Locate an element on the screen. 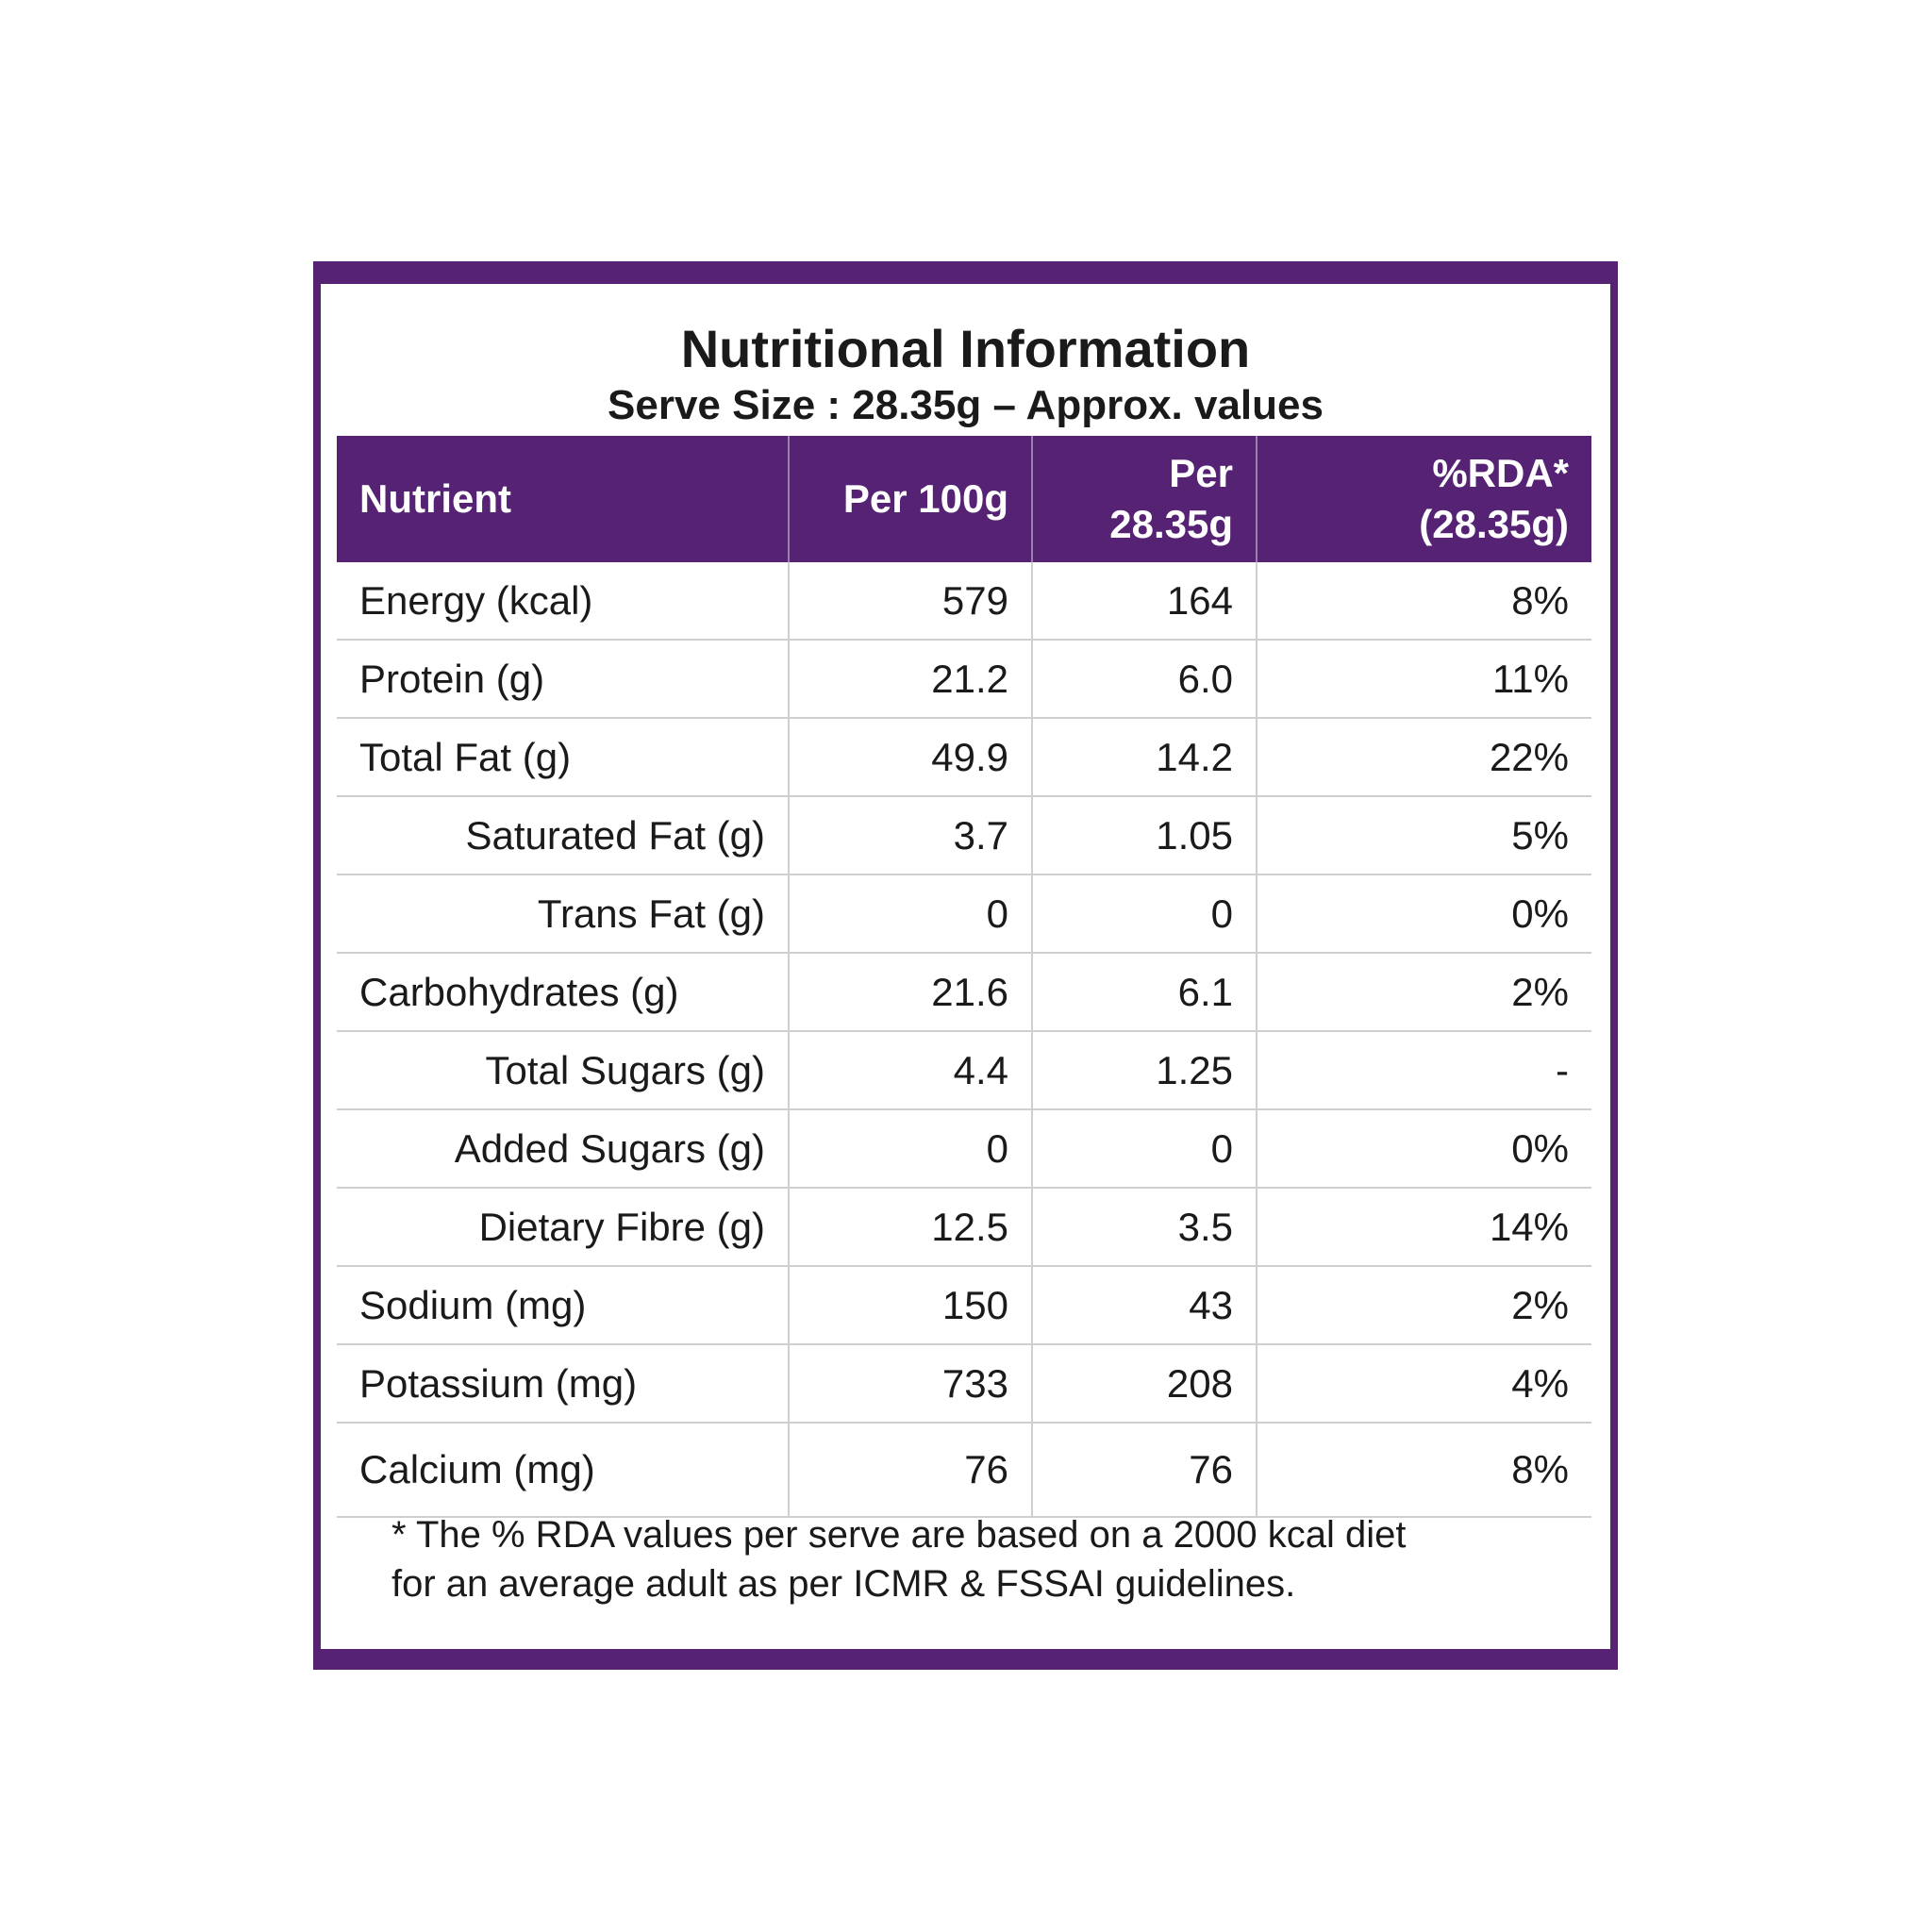  table-row: Carbohydrates (g) 21.6 6.1 2% is located at coordinates (964, 993).